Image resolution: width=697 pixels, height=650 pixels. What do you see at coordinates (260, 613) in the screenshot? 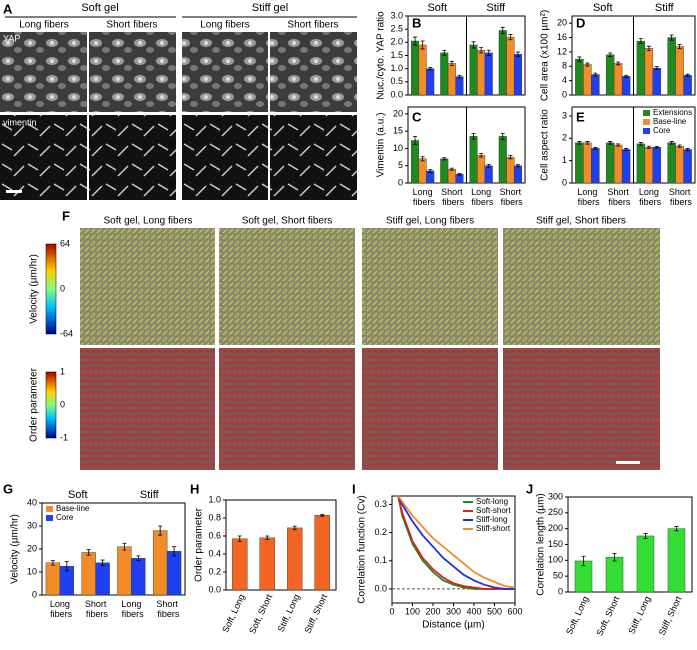
I see `x-tick-label: Soft, Short` at bounding box center [260, 613].